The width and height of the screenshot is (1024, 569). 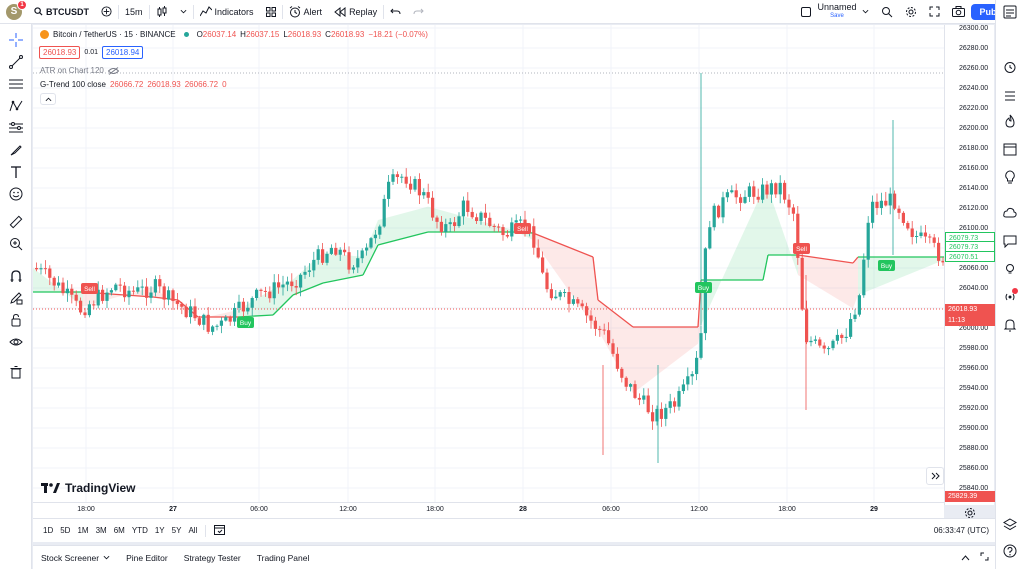 I want to click on ruler-icon, so click(x=16, y=222).